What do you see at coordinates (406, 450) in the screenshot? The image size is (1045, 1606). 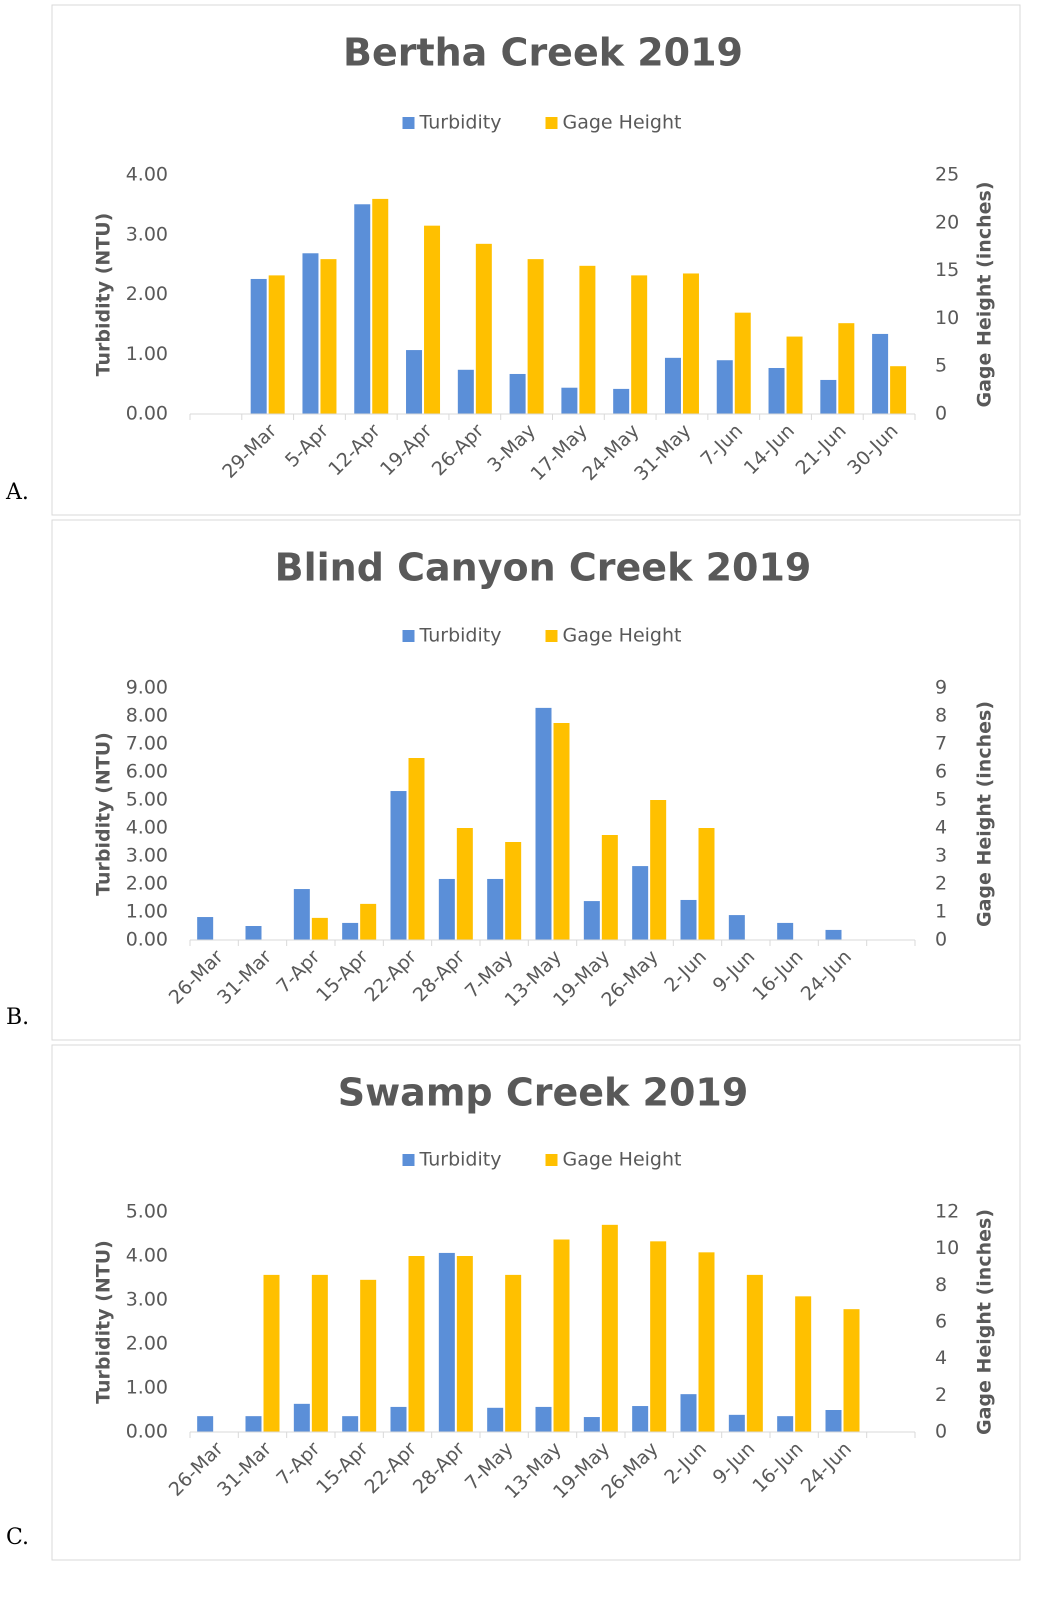 I see `x-tick-label: 19-Apr` at bounding box center [406, 450].